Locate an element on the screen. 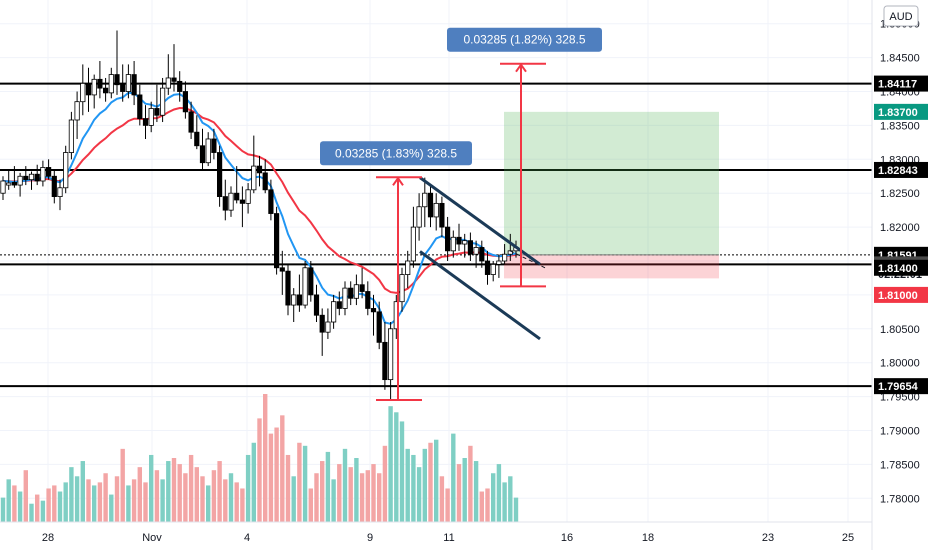 The width and height of the screenshot is (932, 550). currency-button: AUD is located at coordinates (901, 16).